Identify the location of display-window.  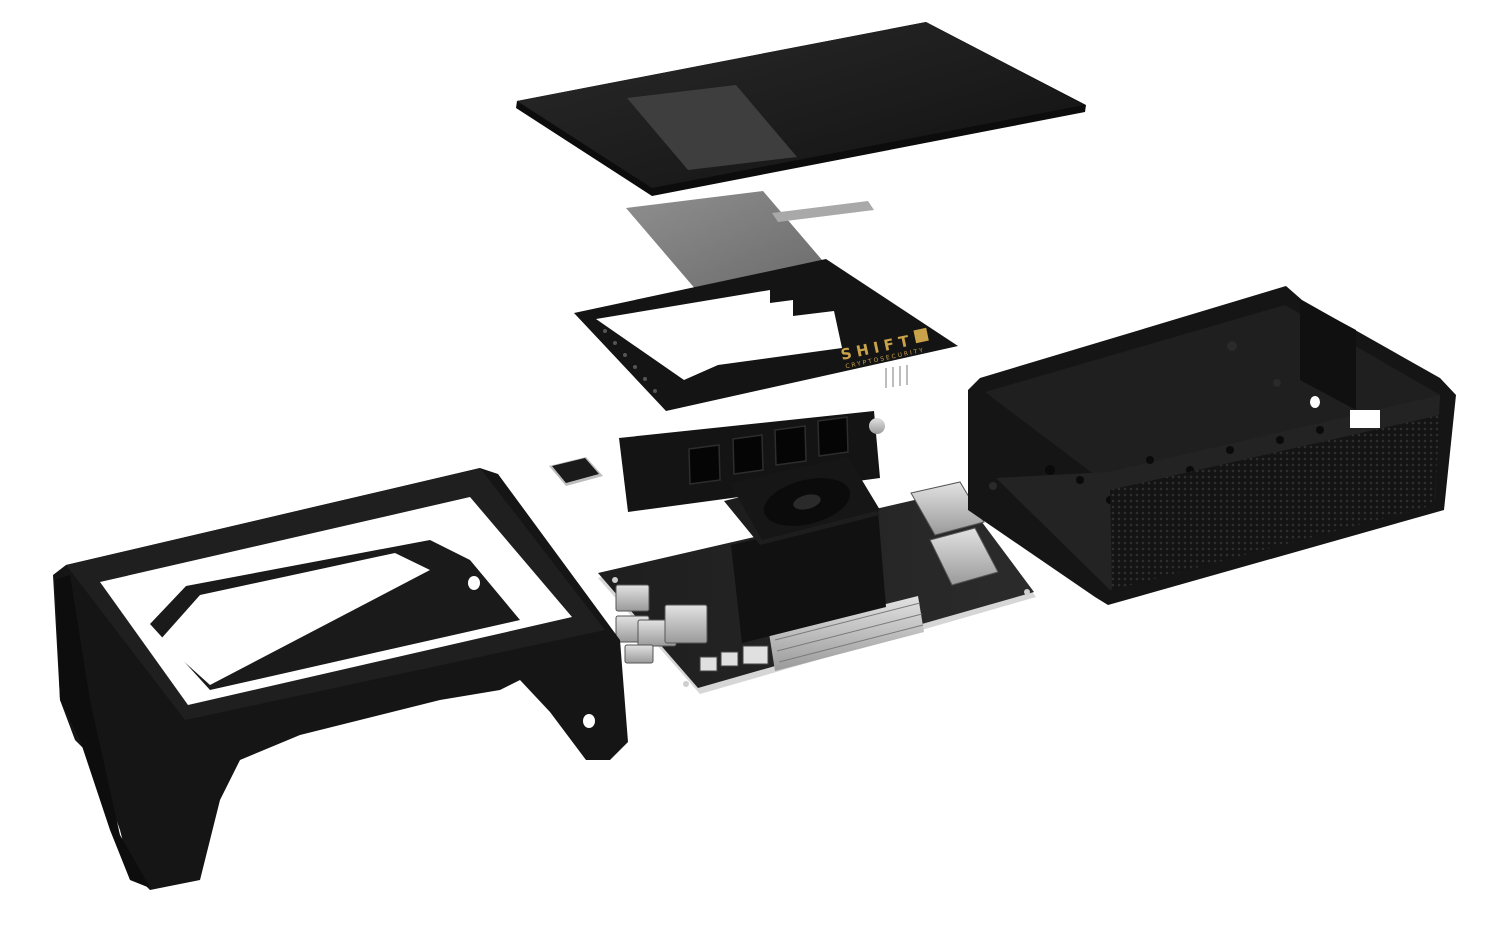
(712, 127).